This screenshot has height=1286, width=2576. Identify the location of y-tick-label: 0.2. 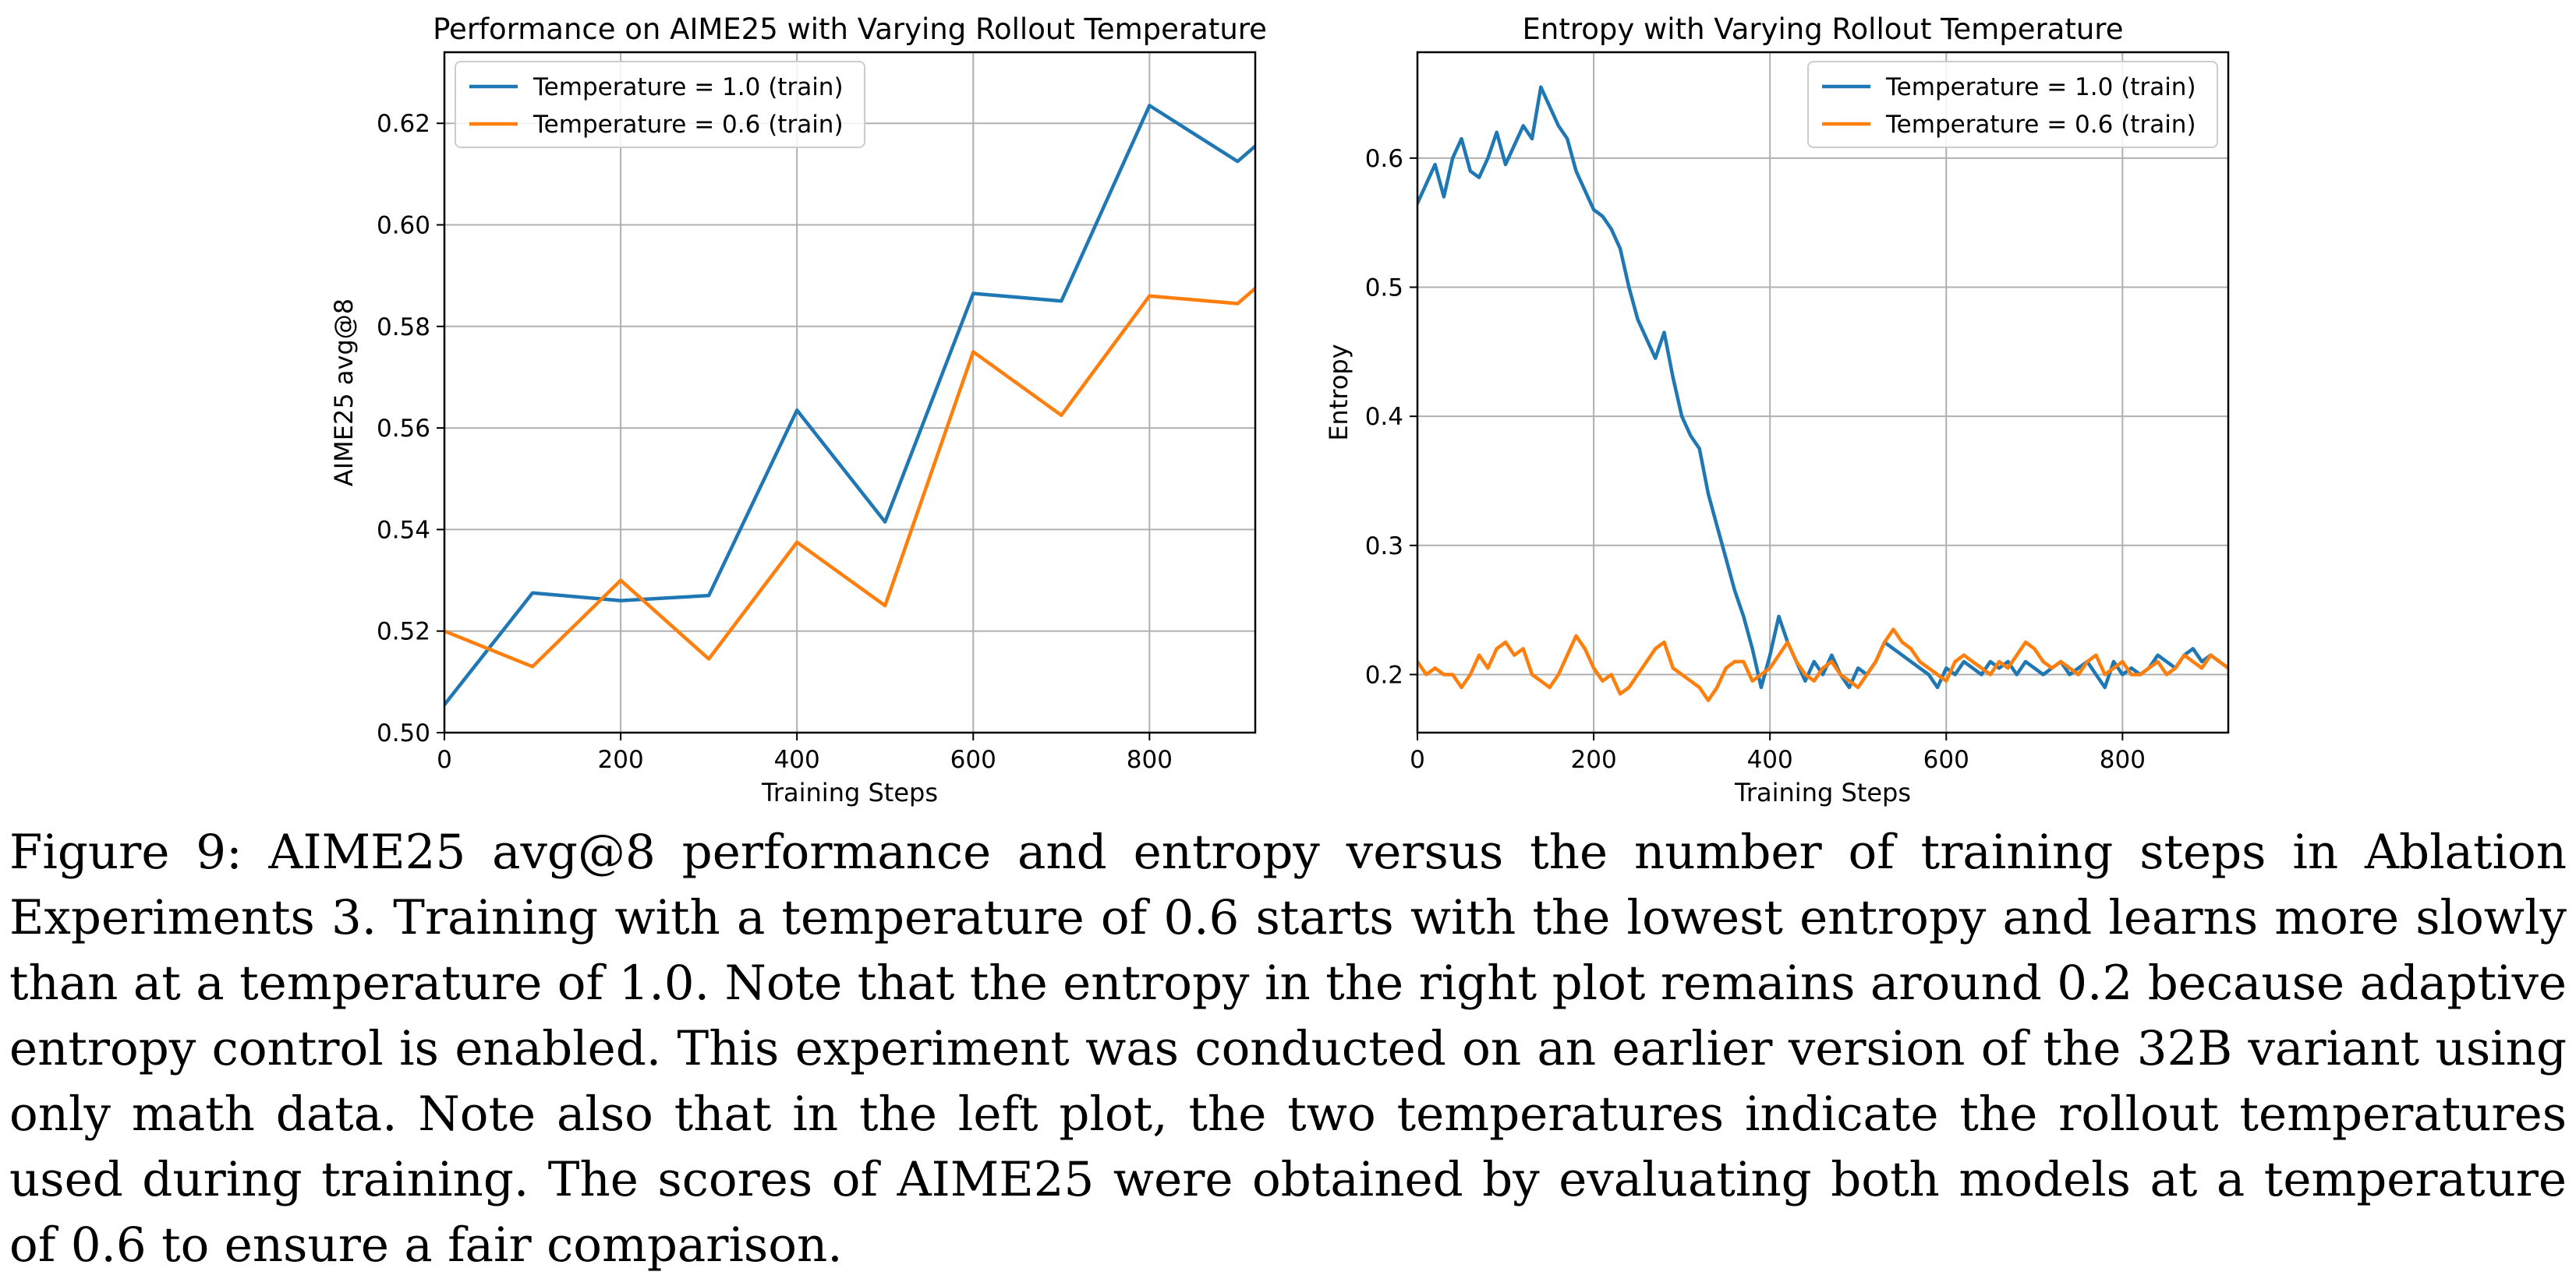
(1384, 675).